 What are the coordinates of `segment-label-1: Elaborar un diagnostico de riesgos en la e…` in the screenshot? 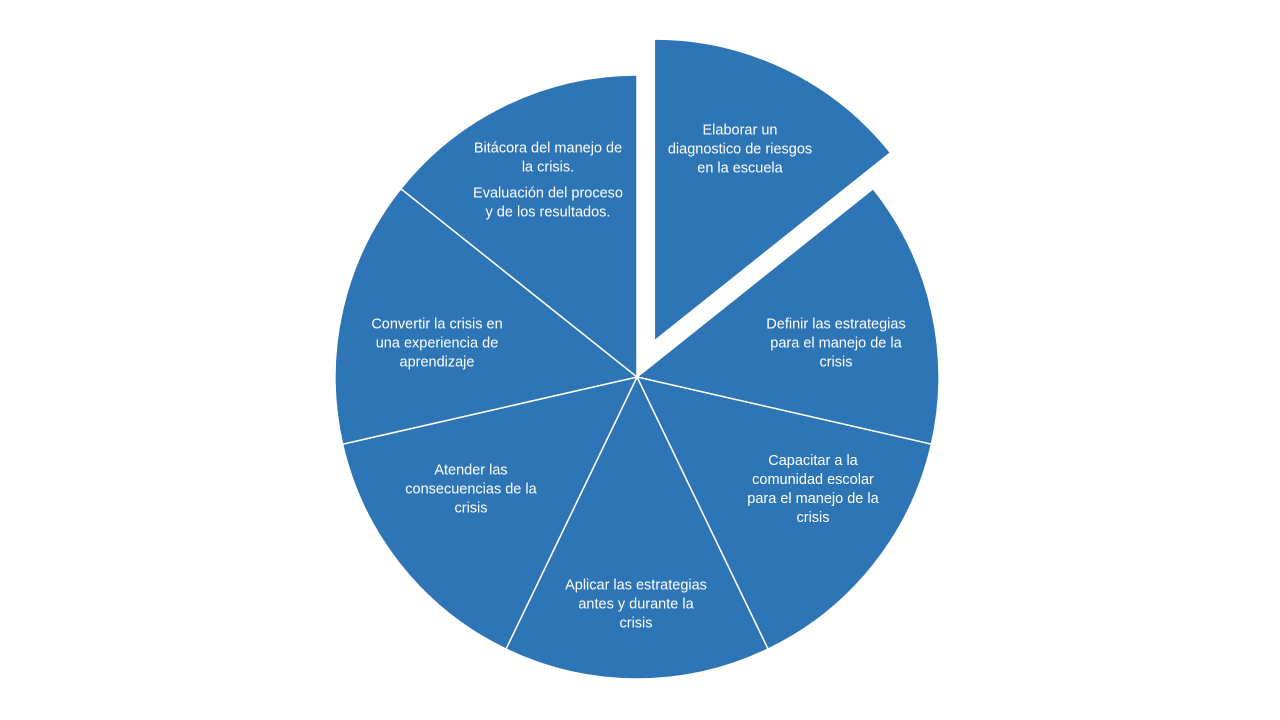 It's located at (740, 149).